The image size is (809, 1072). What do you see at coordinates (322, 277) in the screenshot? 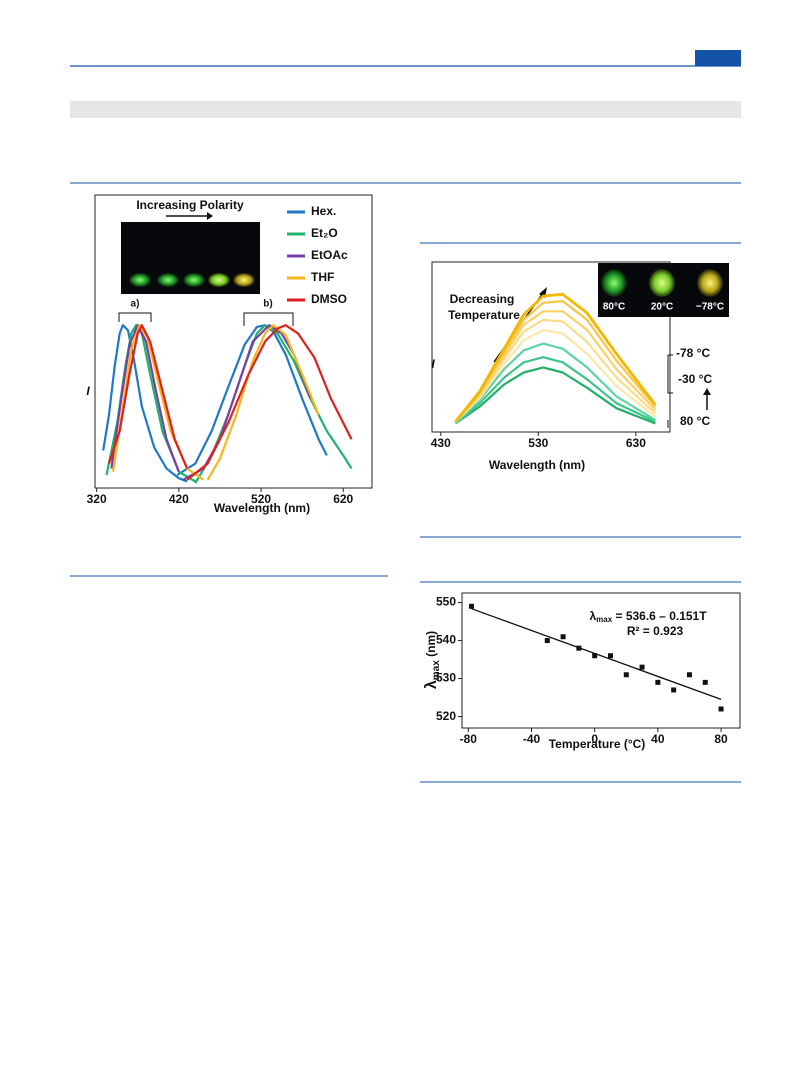
I see `legend-label: THF` at bounding box center [322, 277].